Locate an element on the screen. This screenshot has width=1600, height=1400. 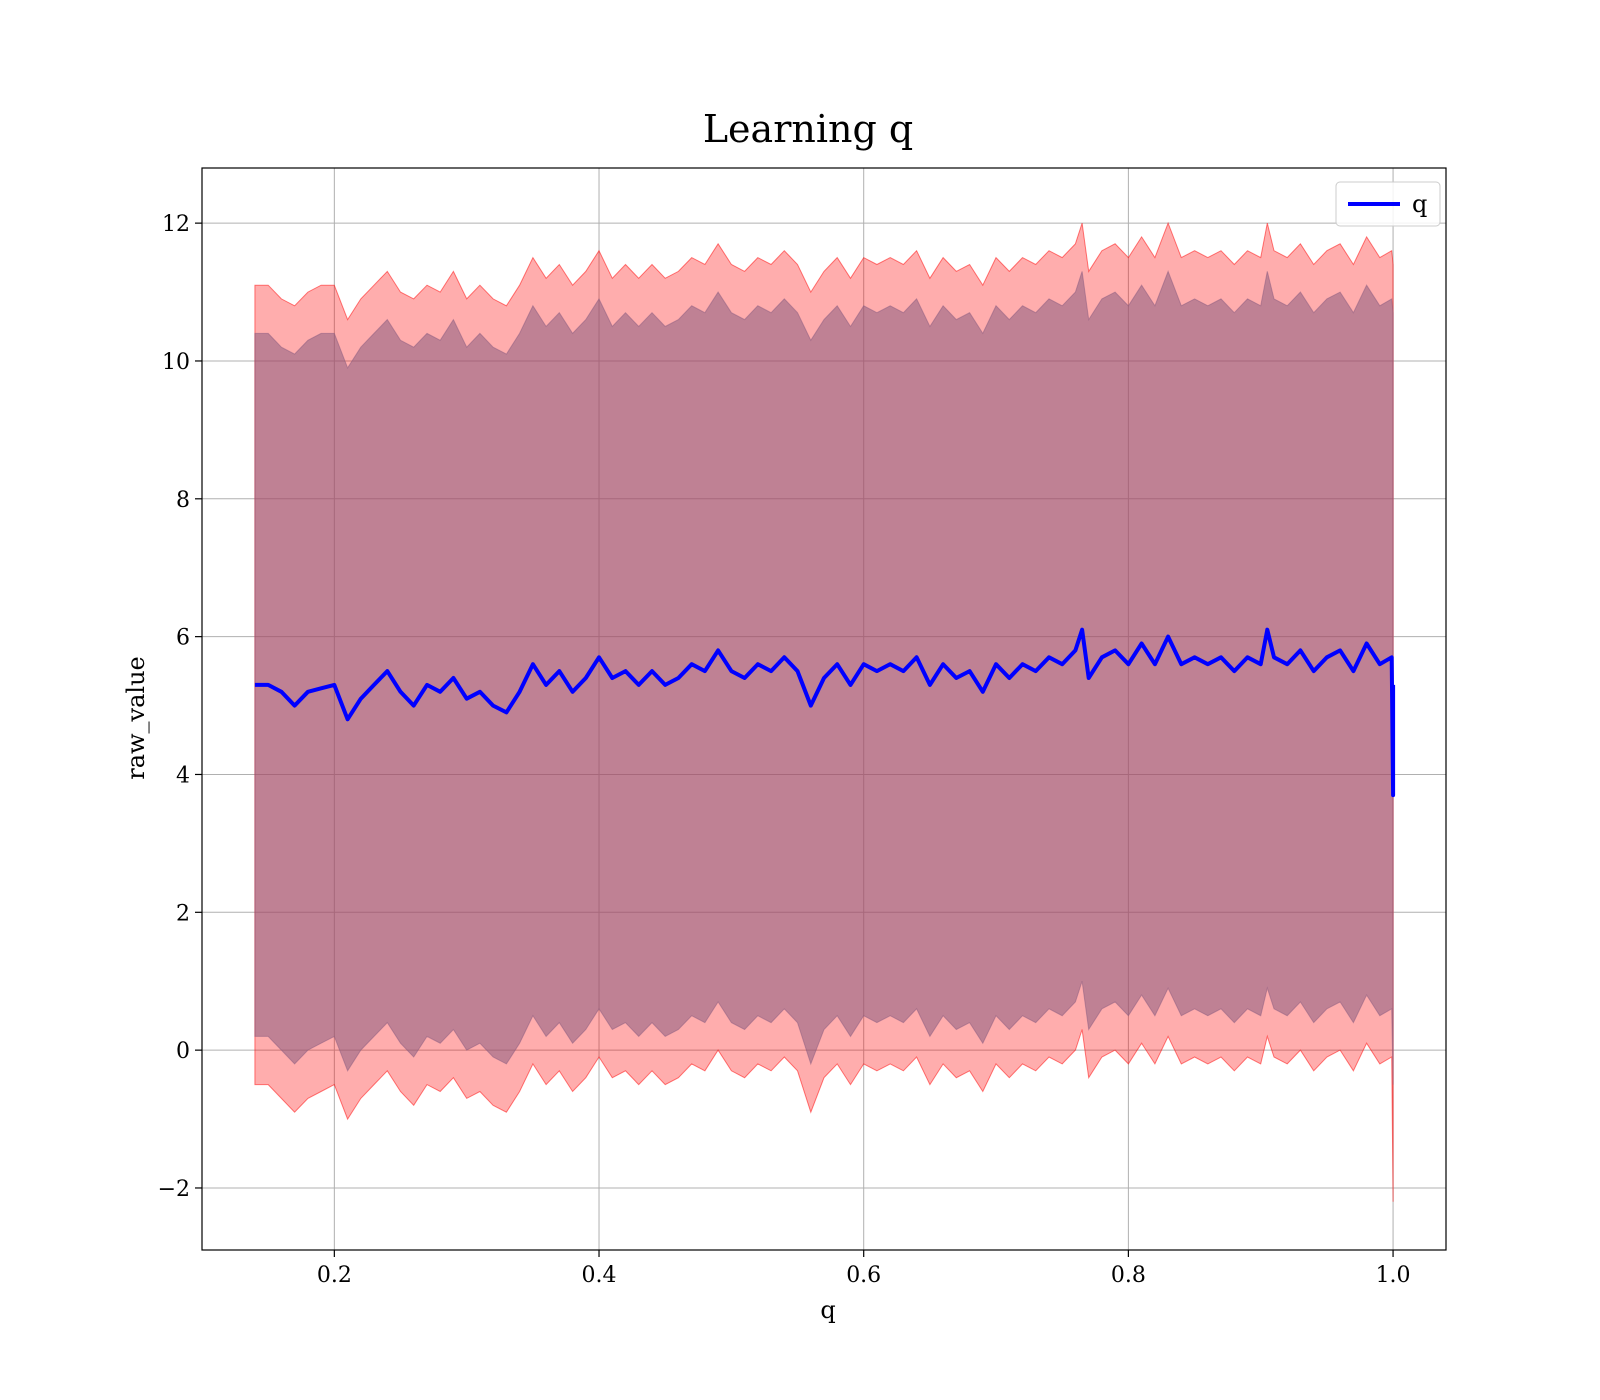
y-axis-label: raw_value is located at coordinates (136, 718).